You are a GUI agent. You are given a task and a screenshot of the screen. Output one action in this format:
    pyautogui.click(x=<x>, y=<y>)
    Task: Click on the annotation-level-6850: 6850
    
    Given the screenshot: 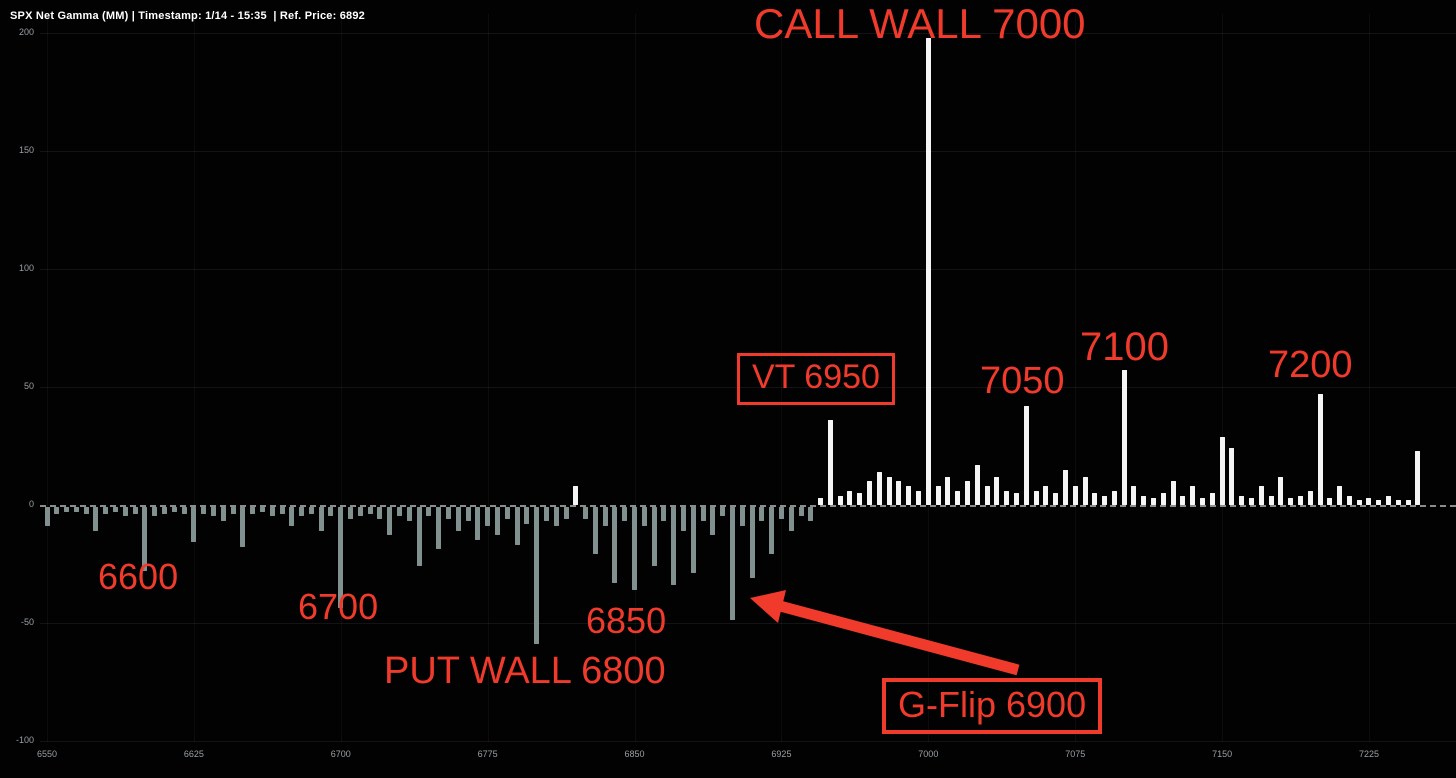 What is the action you would take?
    pyautogui.click(x=626, y=620)
    